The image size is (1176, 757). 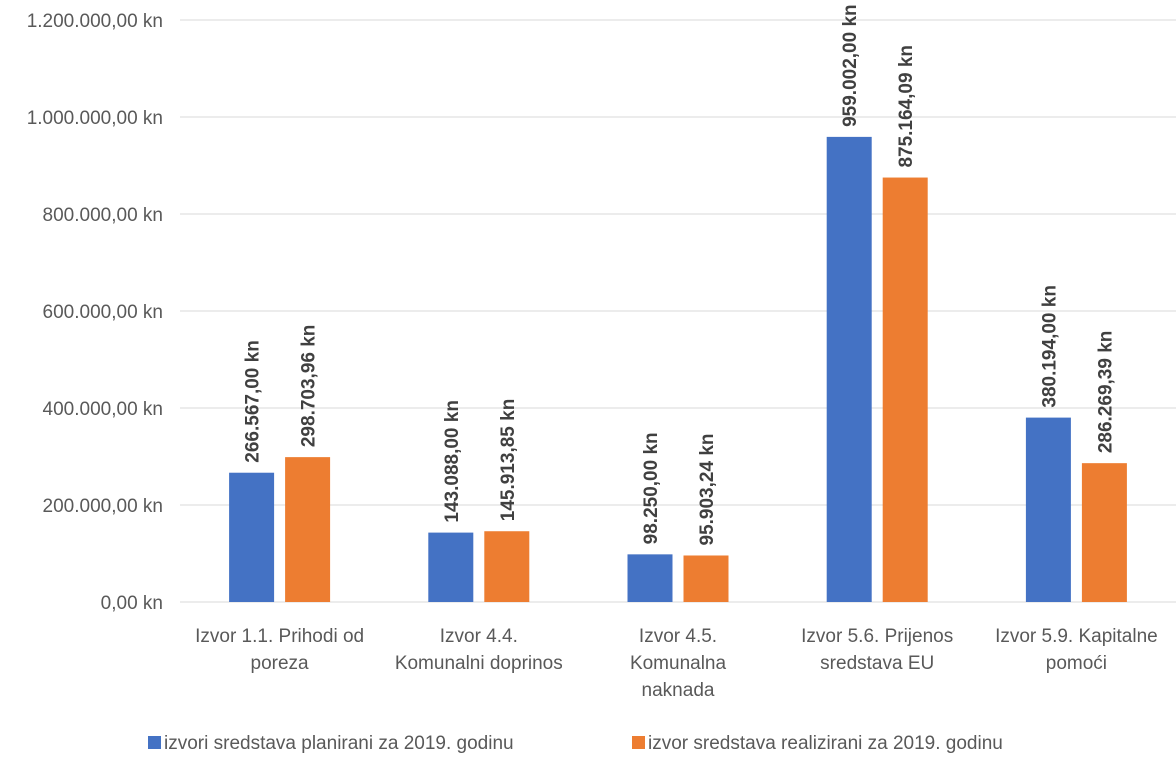 I want to click on data-label: 875.164,09 kn, so click(x=906, y=106).